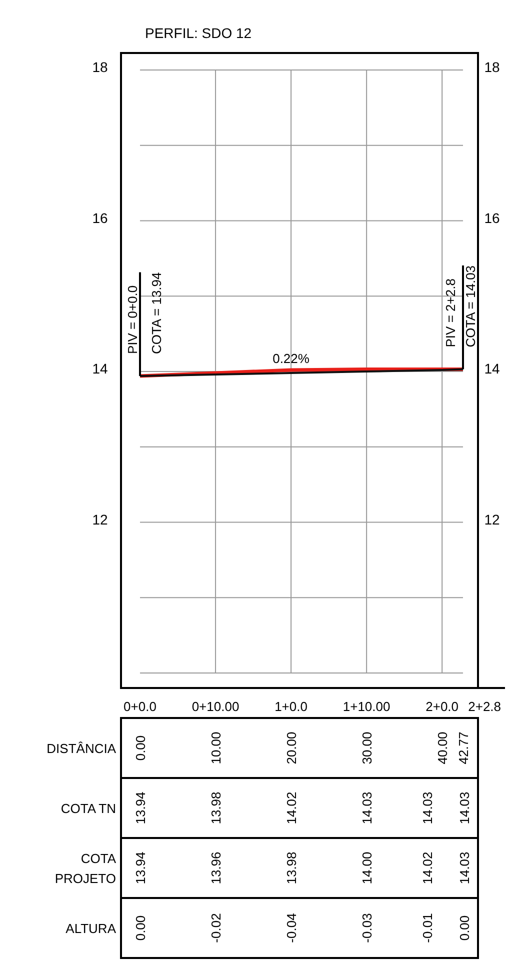 Image resolution: width=525 pixels, height=965 pixels. Describe the element at coordinates (85, 868) in the screenshot. I see `text: COTA PROJETO` at that location.